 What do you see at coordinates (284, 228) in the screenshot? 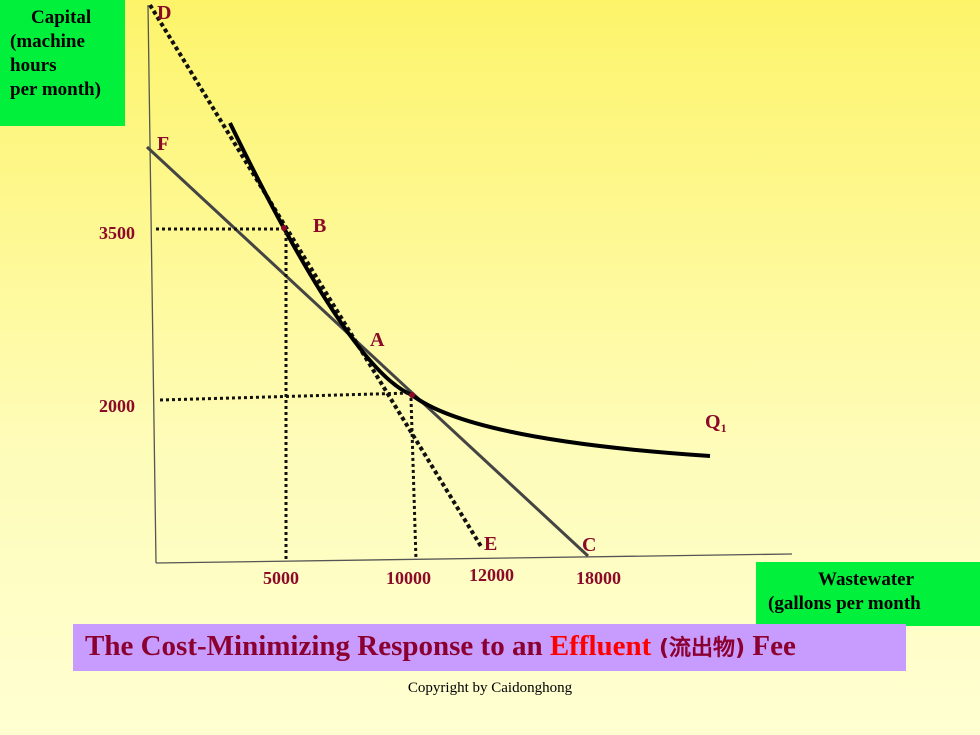
I see `point-b-marker` at bounding box center [284, 228].